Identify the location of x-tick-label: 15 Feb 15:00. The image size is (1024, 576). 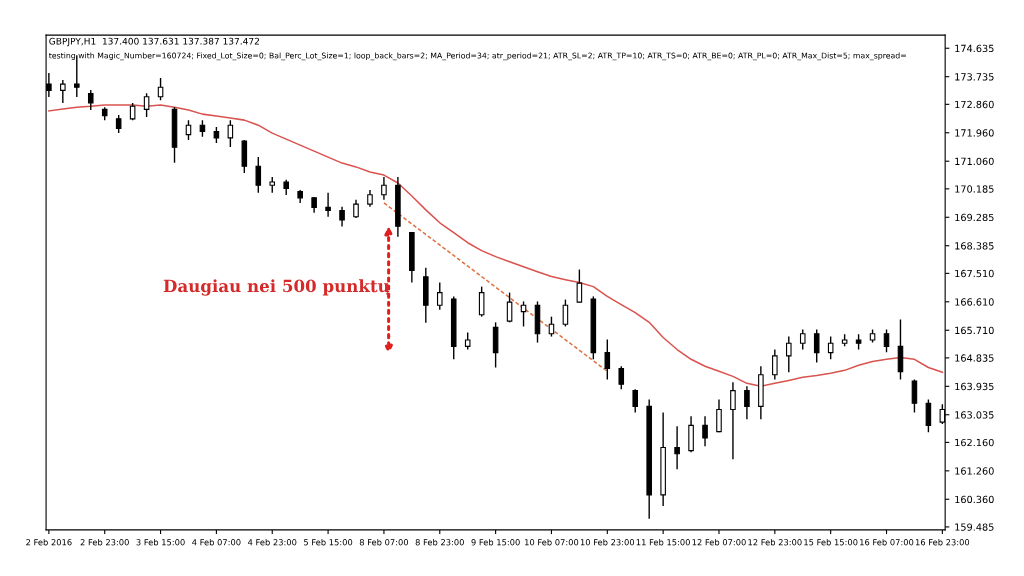
(831, 542).